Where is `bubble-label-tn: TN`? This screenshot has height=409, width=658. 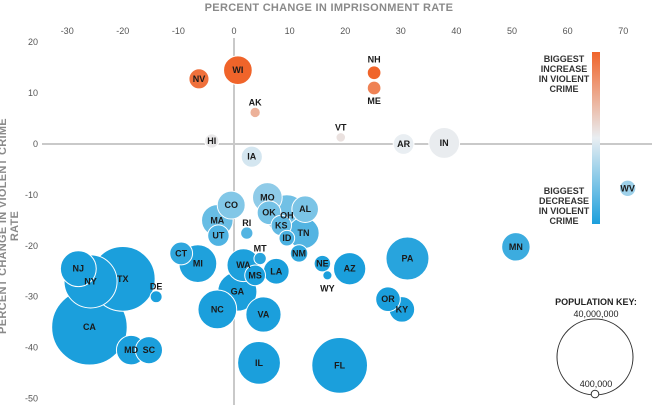 bubble-label-tn: TN is located at coordinates (304, 233).